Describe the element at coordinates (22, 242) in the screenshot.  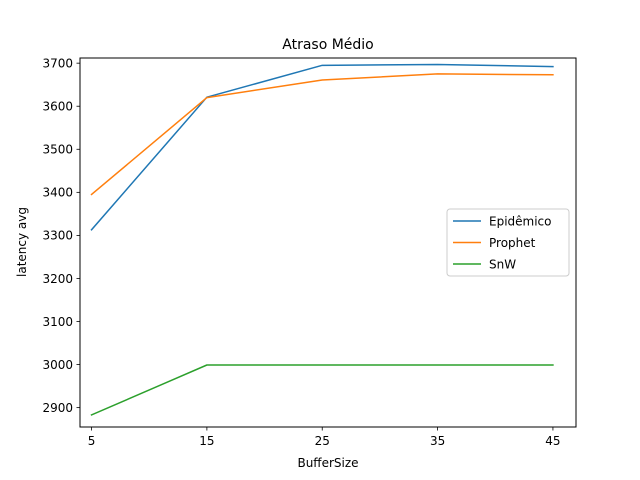
I see `y-axis-label: latency avg` at that location.